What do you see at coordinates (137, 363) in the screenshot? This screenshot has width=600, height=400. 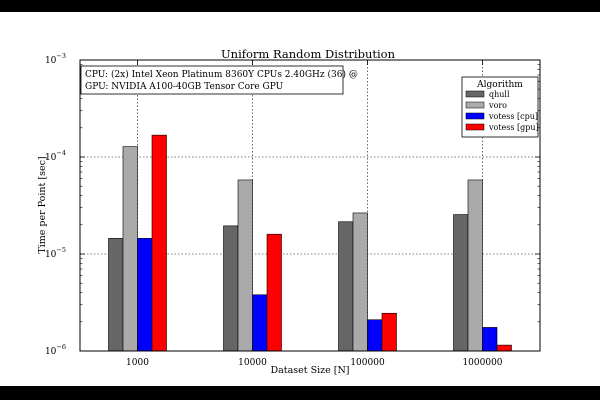 I see `x-tick-label: 1000` at bounding box center [137, 363].